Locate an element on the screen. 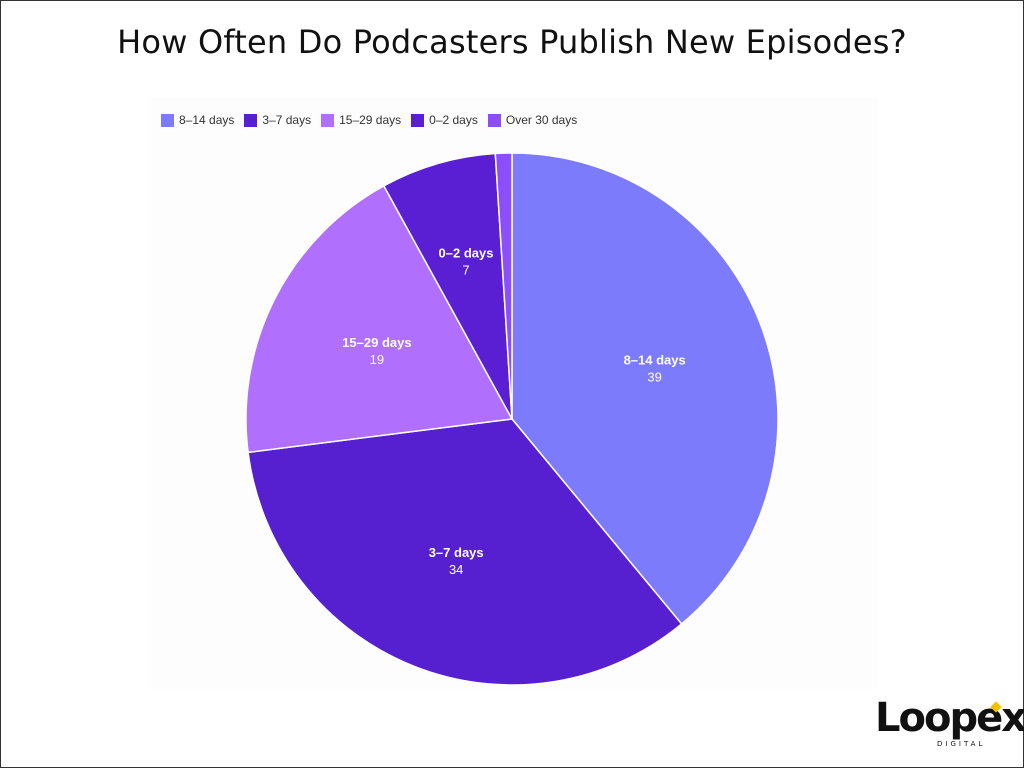 This screenshot has width=1024, height=768. legend-item-8-14-days: 8–14 days is located at coordinates (197, 120).